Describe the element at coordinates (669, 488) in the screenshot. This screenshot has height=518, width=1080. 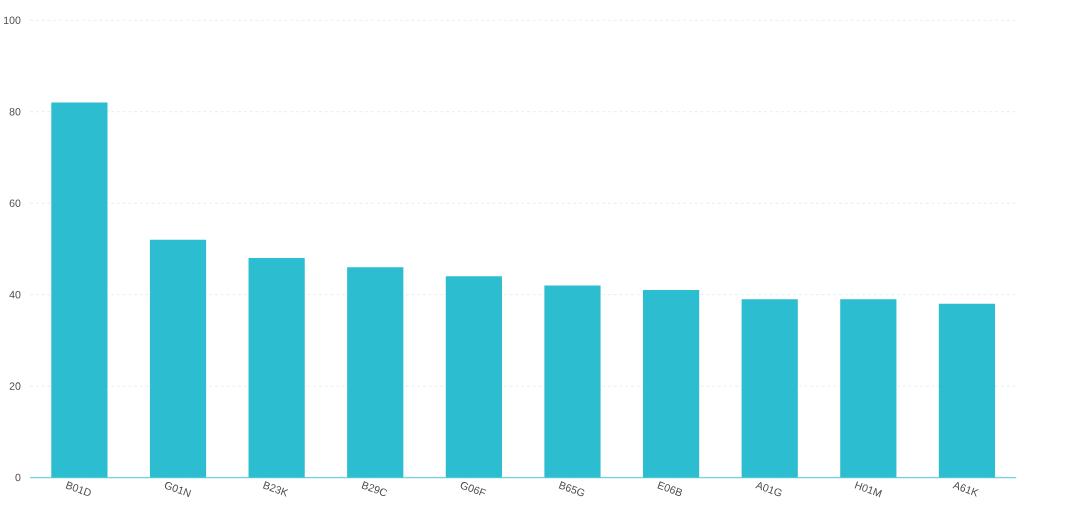
I see `x-tick-label: E06B` at that location.